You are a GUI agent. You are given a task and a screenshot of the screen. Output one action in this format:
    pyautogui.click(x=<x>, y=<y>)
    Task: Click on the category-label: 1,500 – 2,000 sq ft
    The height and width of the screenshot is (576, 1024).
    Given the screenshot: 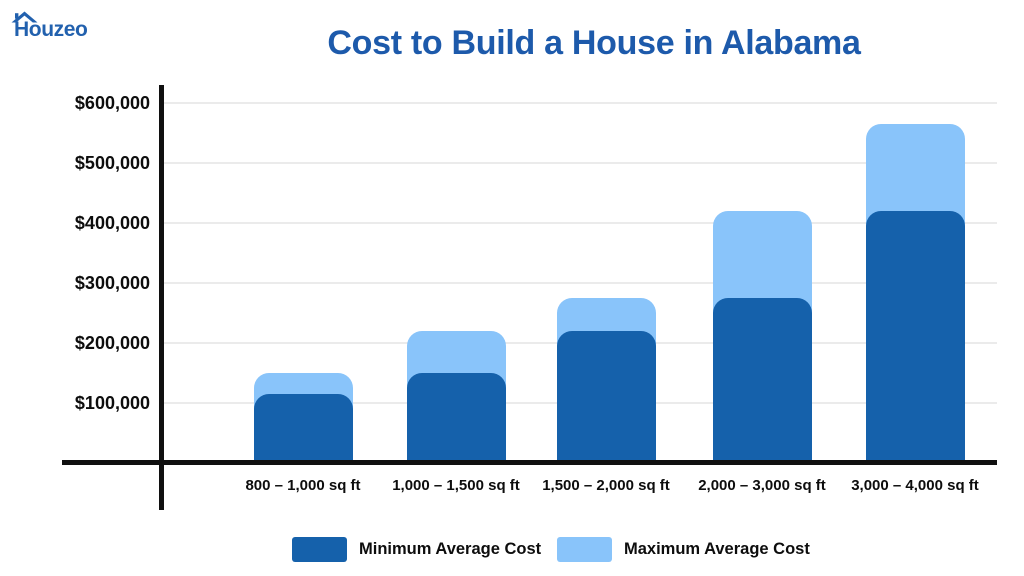 What is the action you would take?
    pyautogui.click(x=606, y=485)
    